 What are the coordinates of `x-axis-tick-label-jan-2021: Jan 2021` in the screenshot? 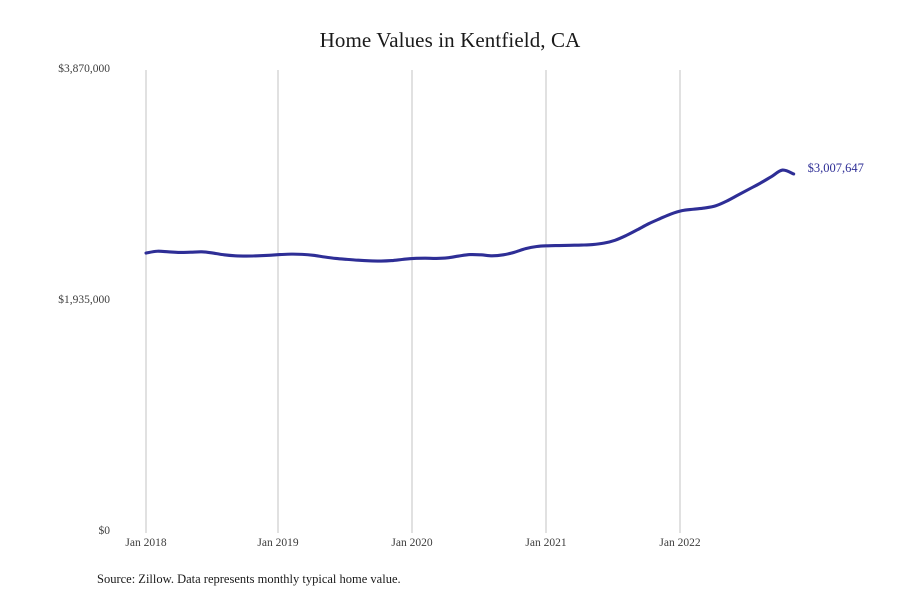 It's located at (546, 543).